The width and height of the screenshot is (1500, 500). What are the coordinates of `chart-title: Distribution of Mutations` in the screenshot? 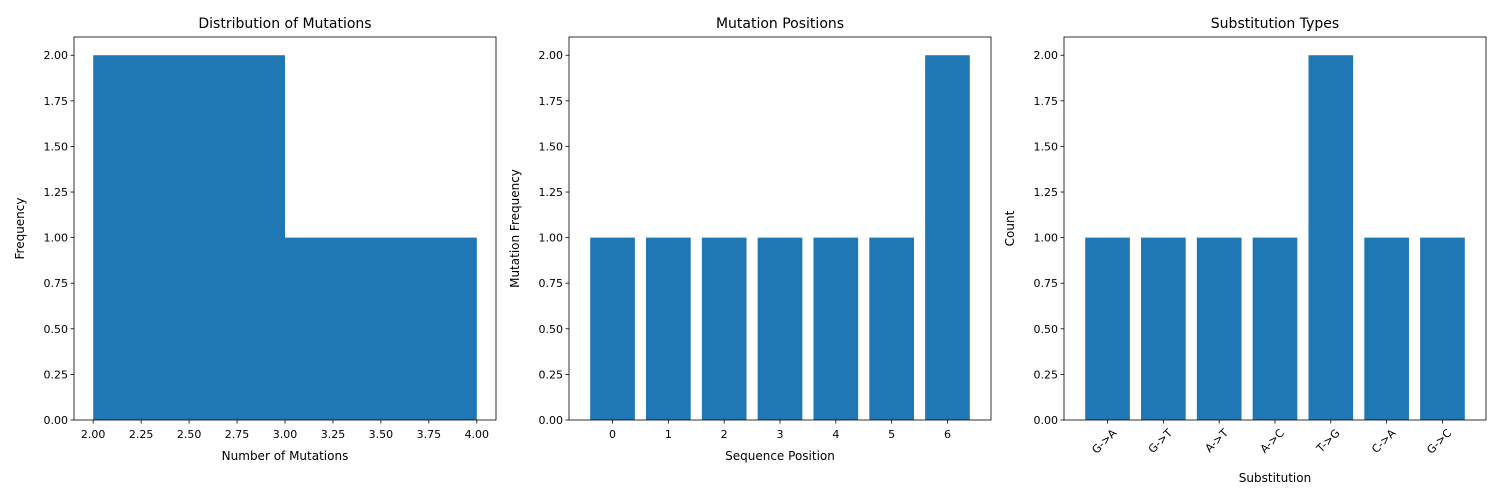 It's located at (284, 24).